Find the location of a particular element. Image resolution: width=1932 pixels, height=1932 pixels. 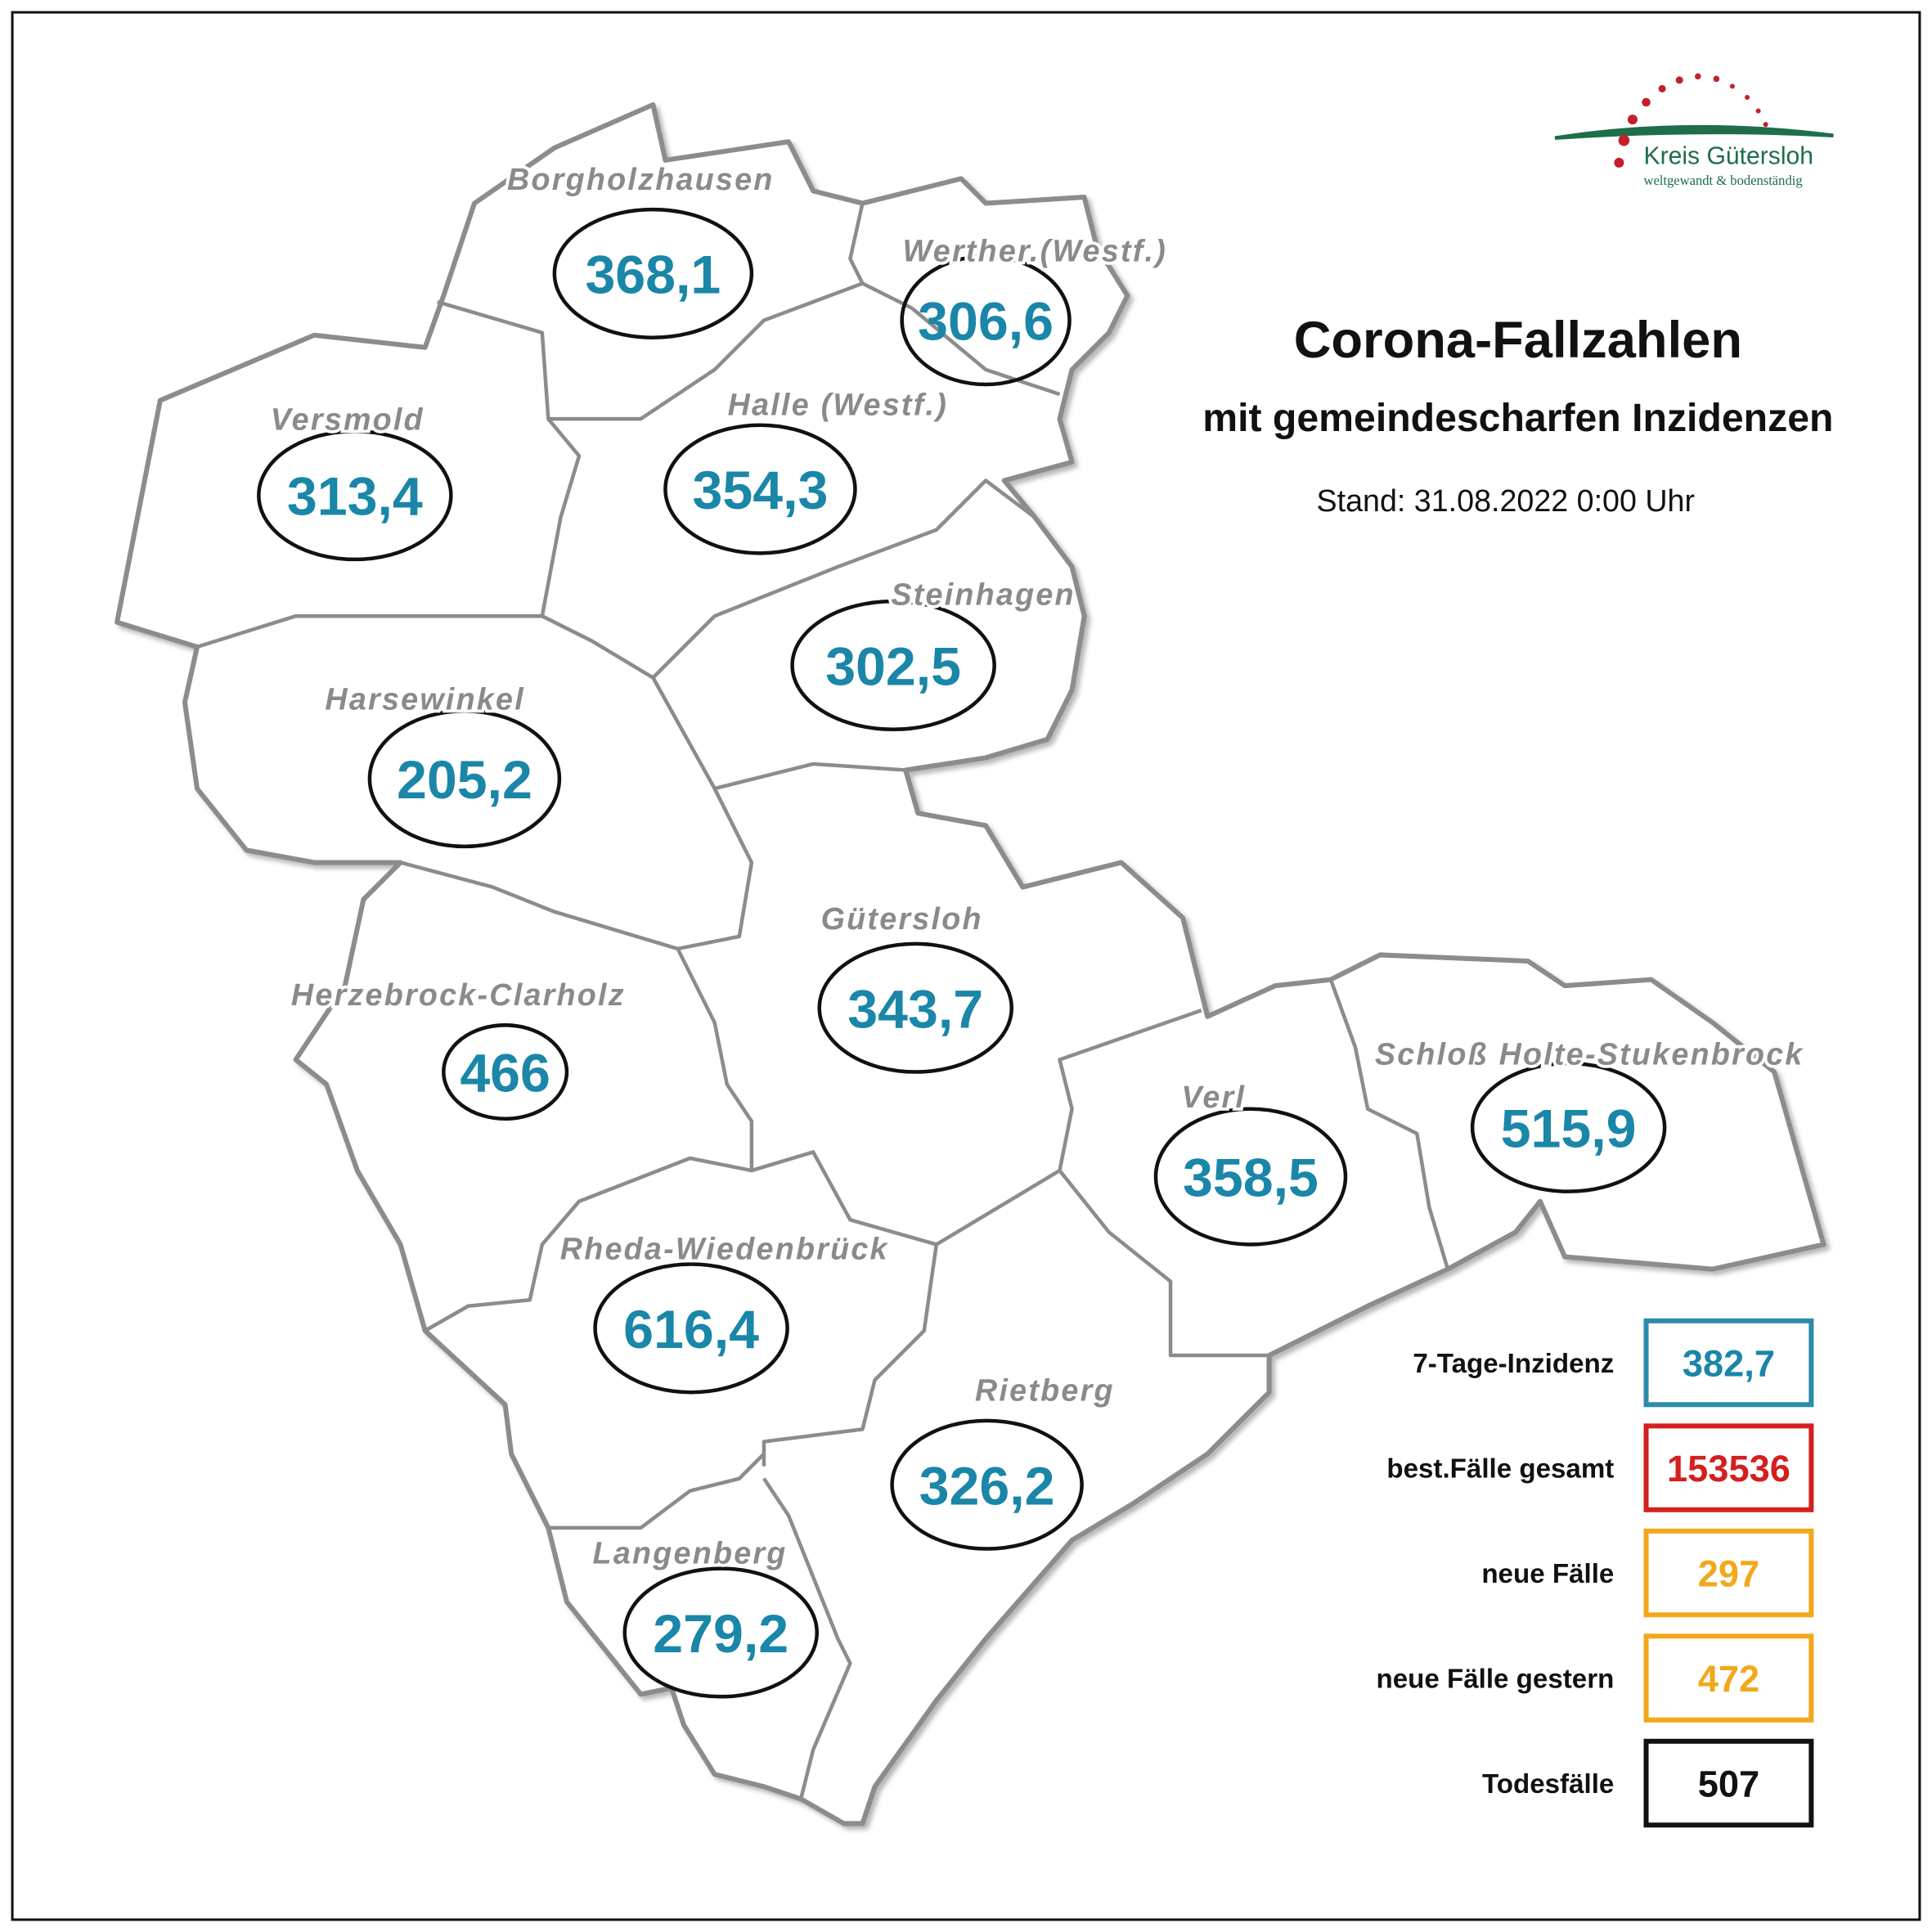

summary-value: 382,7 is located at coordinates (1729, 1364).